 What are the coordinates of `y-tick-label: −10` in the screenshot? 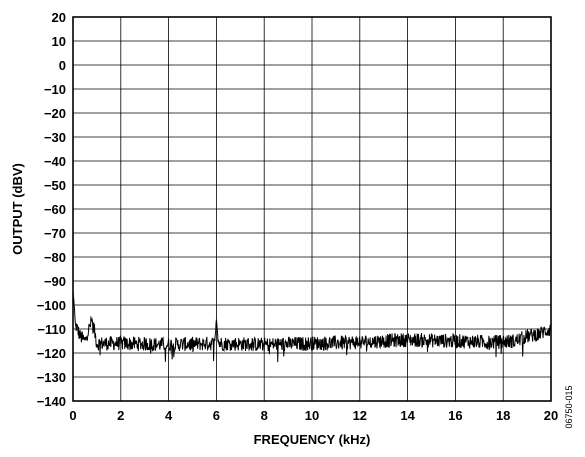 It's located at (55, 89).